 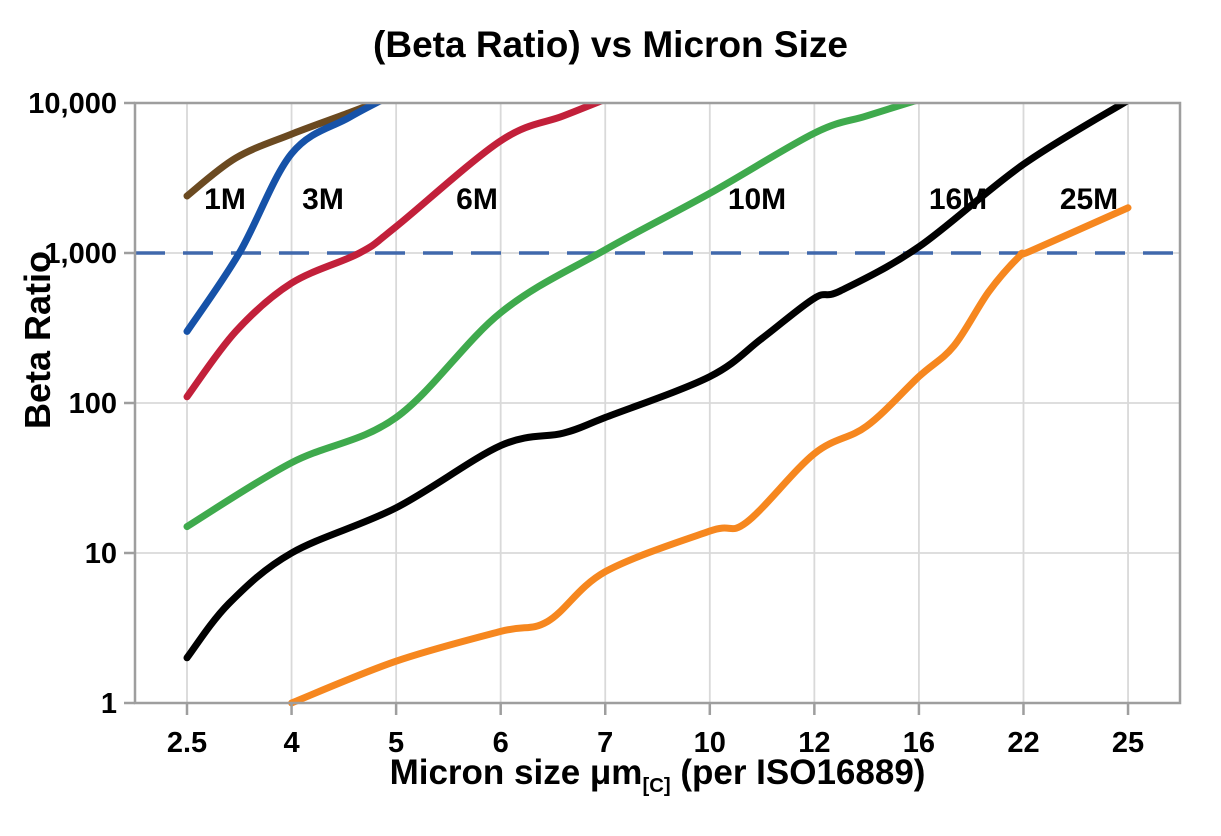 I want to click on curve-label-16M: 16M, so click(x=958, y=199).